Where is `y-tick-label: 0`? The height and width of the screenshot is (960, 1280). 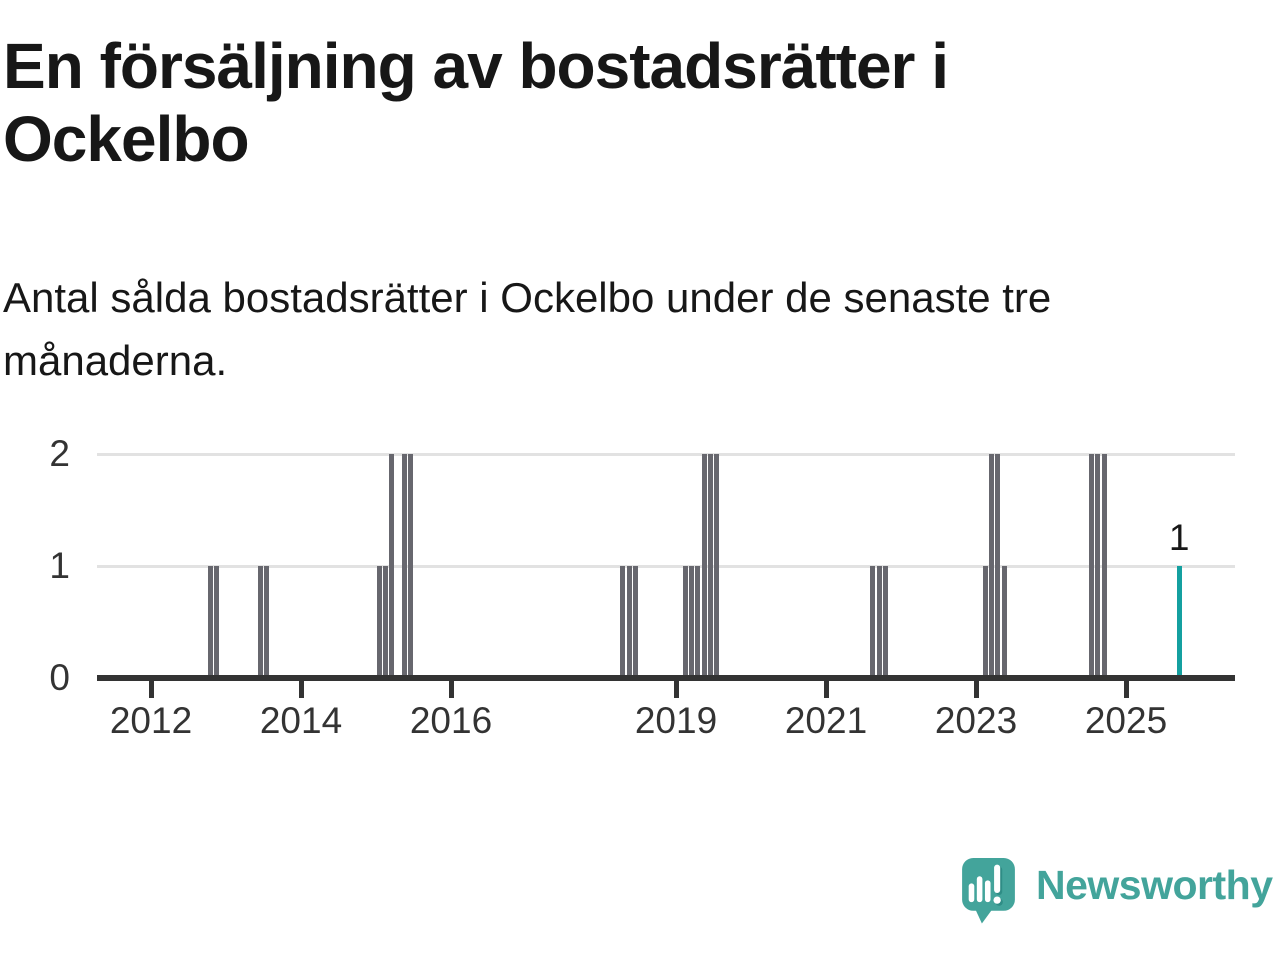 y-tick-label: 0 is located at coordinates (59, 677).